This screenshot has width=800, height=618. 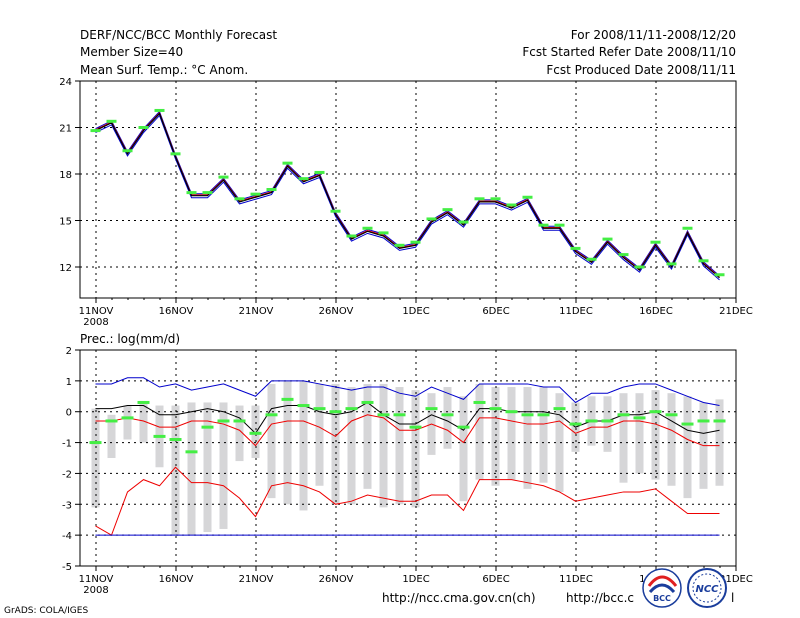 I want to click on y-tick-label: 24, so click(x=65, y=82).